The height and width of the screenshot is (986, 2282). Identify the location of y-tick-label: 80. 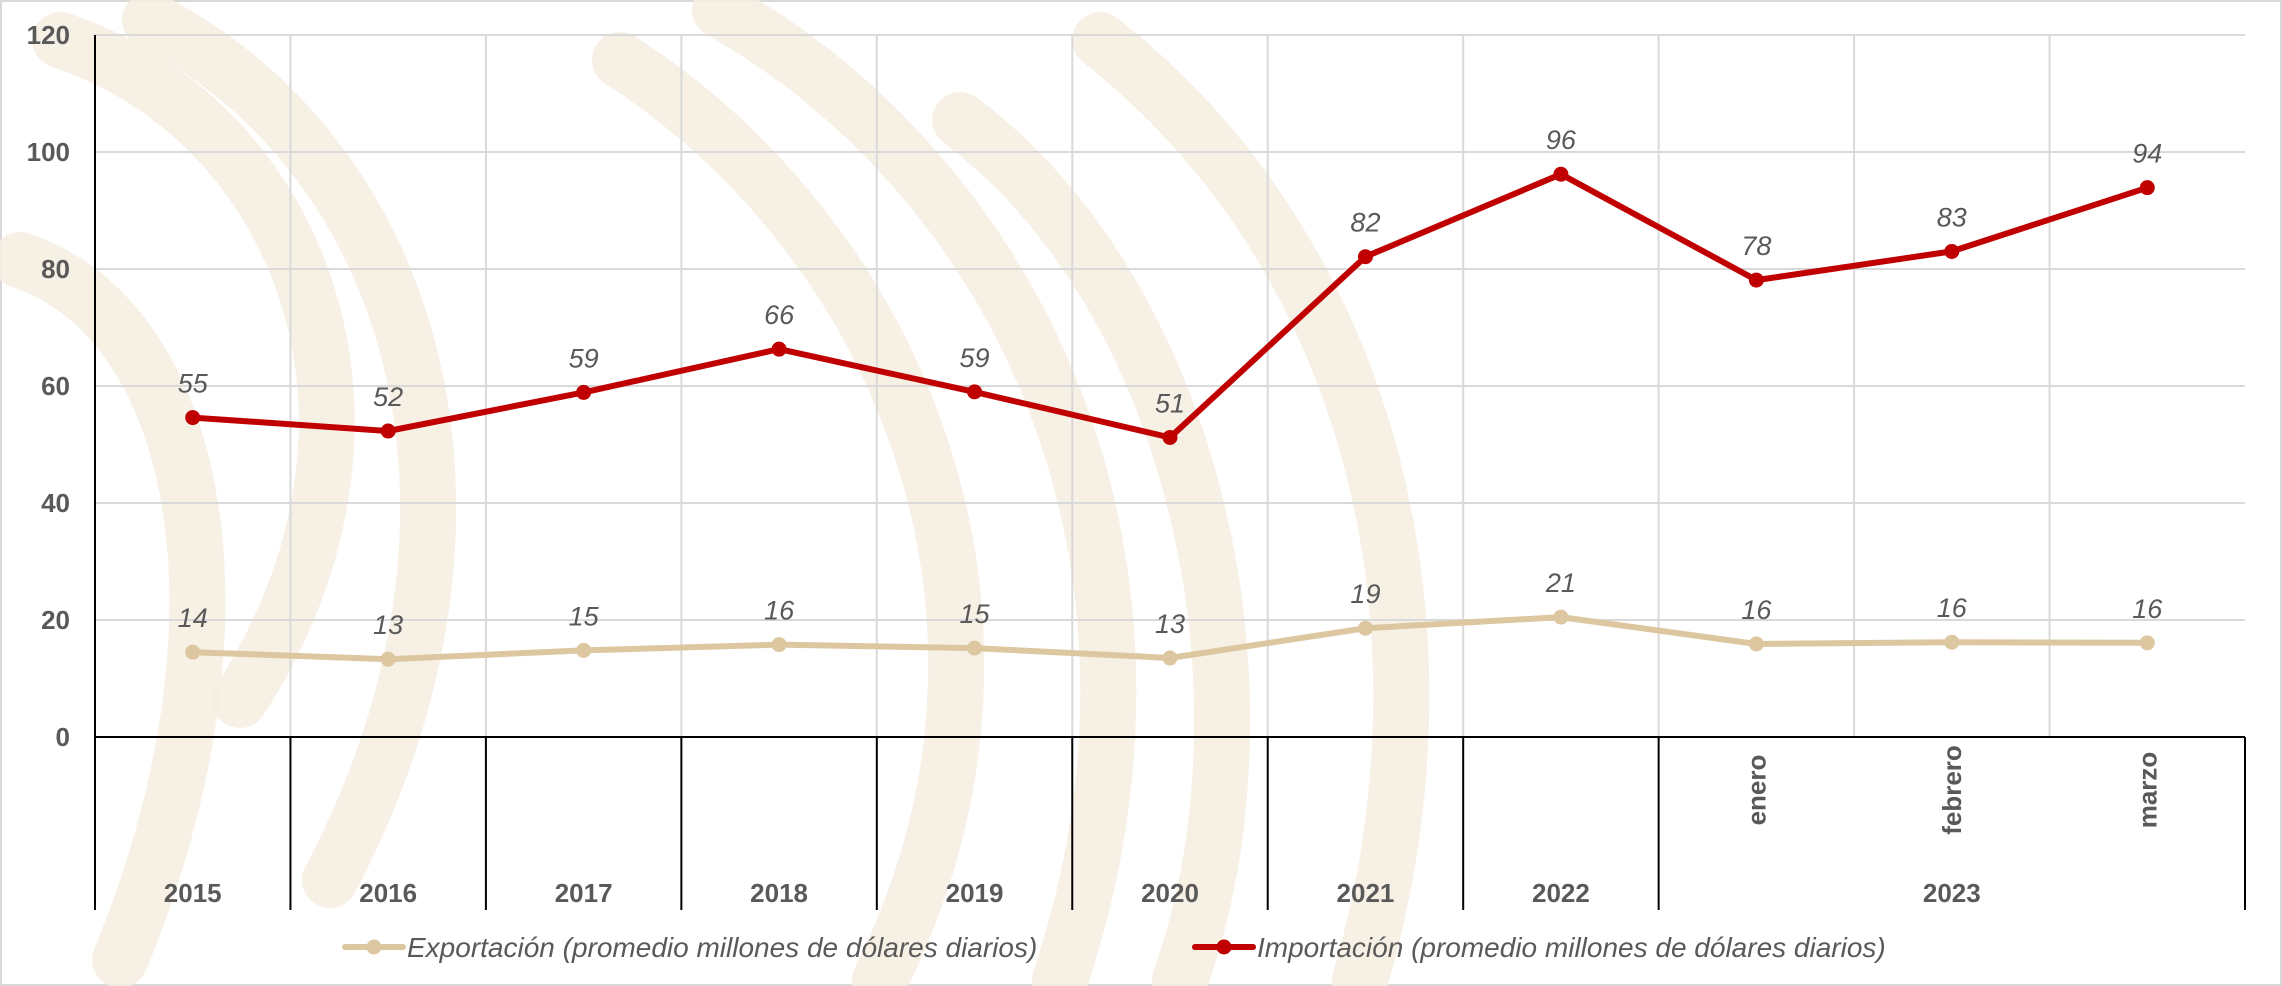
(55, 269).